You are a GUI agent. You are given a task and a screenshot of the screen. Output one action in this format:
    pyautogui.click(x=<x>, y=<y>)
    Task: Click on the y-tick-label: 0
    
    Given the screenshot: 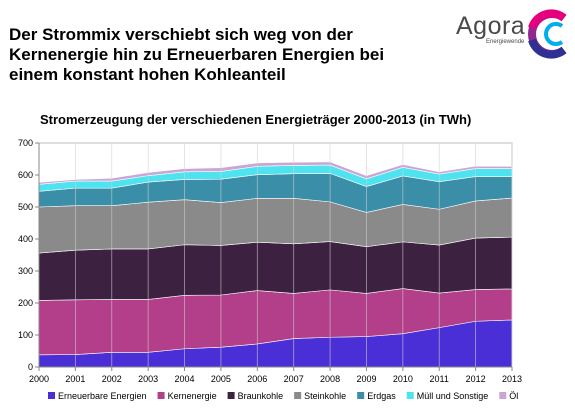 What is the action you would take?
    pyautogui.click(x=30, y=367)
    